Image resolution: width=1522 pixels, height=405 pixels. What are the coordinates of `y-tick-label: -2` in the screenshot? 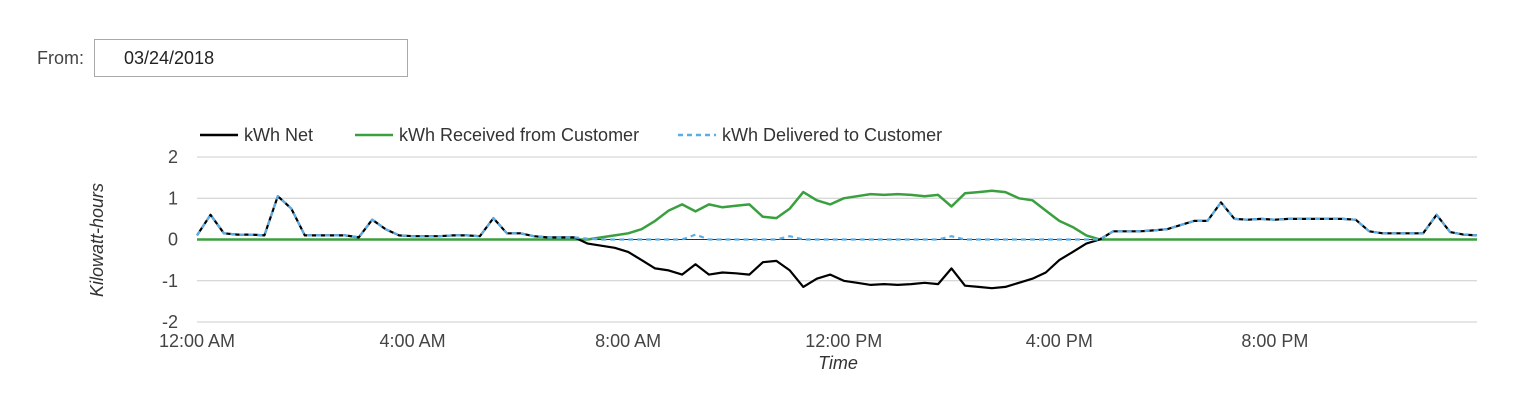 It's located at (170, 322).